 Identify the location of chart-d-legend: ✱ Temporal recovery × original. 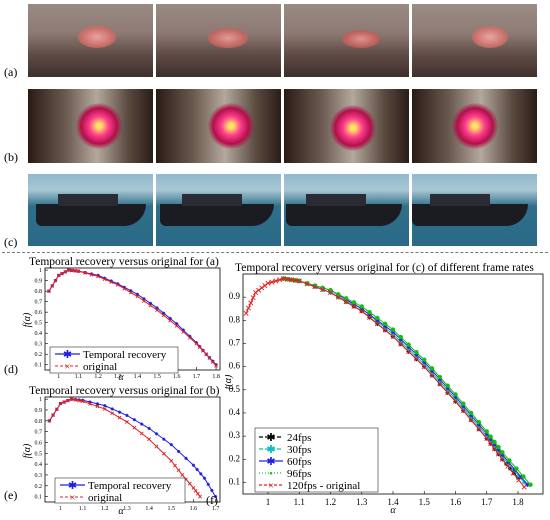
(114, 360).